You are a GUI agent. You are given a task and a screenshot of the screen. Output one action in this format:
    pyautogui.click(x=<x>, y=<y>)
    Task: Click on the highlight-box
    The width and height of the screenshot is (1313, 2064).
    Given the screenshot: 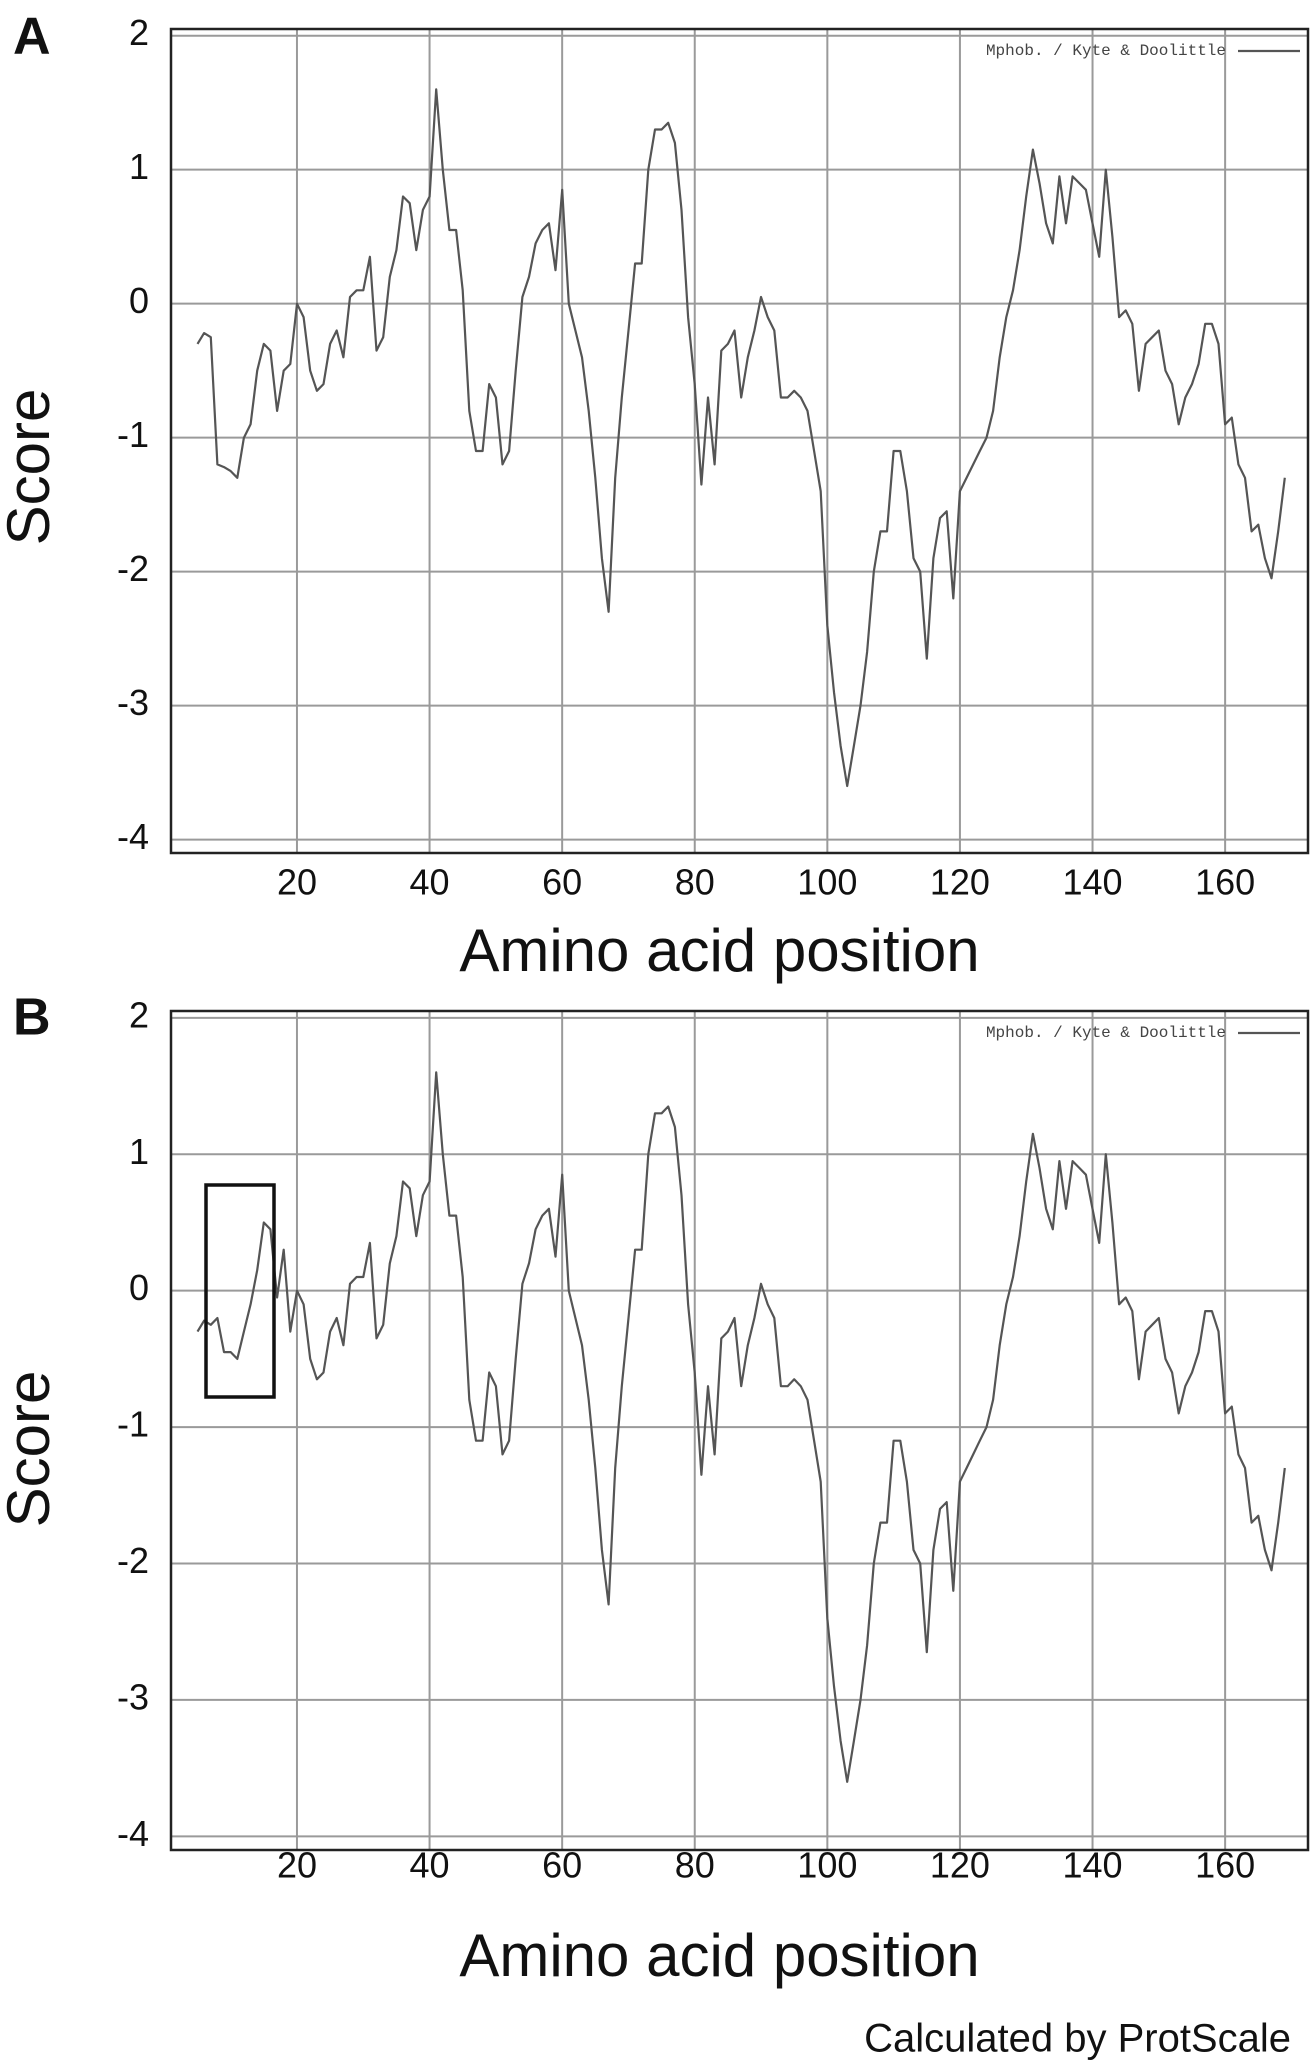 What is the action you would take?
    pyautogui.click(x=240, y=1291)
    